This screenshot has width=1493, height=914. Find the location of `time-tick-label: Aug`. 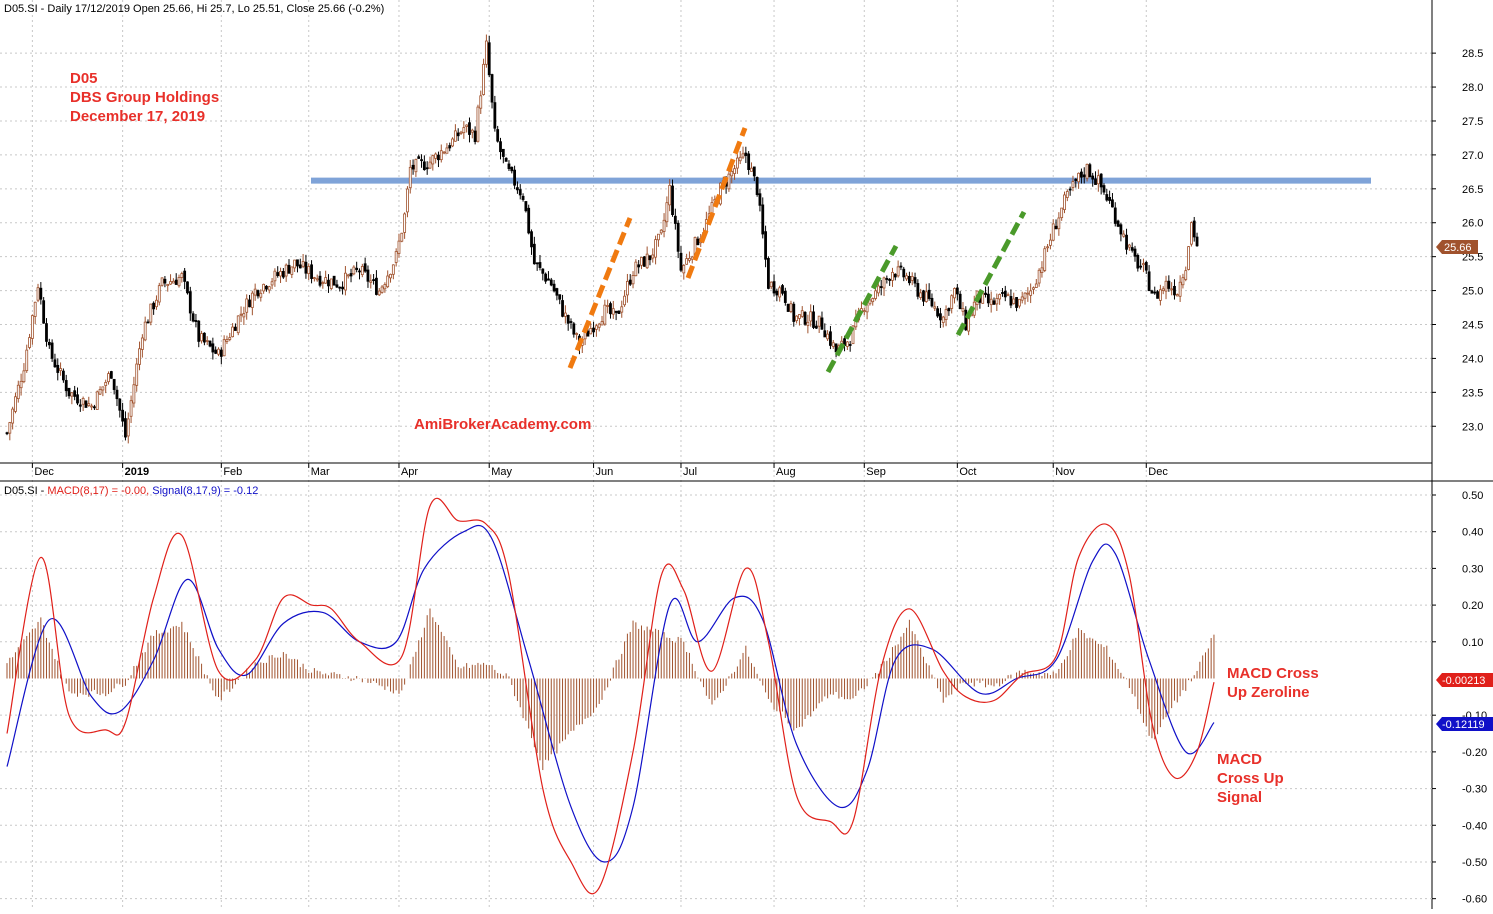

time-tick-label: Aug is located at coordinates (786, 472).